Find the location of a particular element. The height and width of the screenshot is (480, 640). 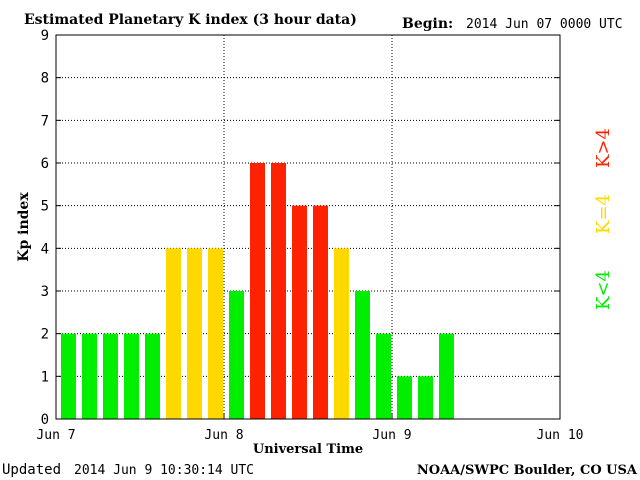

x-tick-label: Jun 8 is located at coordinates (223, 435).